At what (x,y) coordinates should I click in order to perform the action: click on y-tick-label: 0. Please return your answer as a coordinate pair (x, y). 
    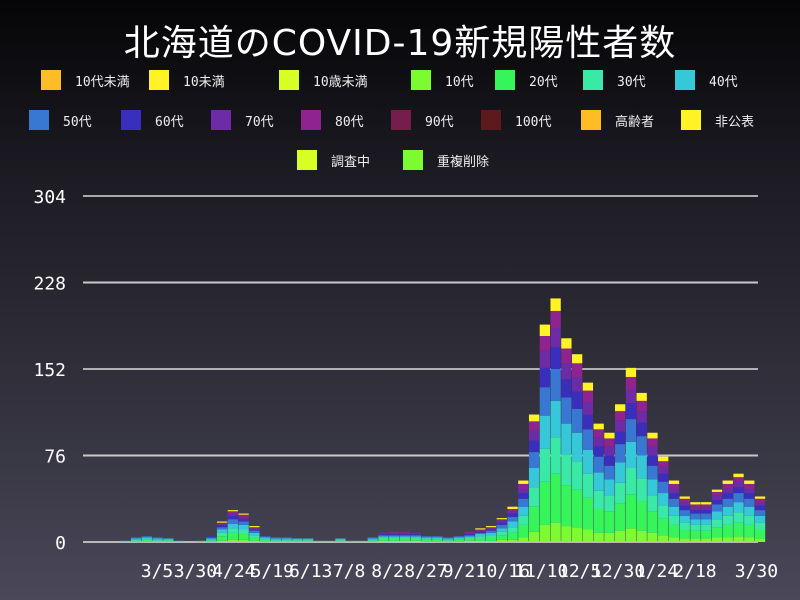
    Looking at the image, I should click on (60, 543).